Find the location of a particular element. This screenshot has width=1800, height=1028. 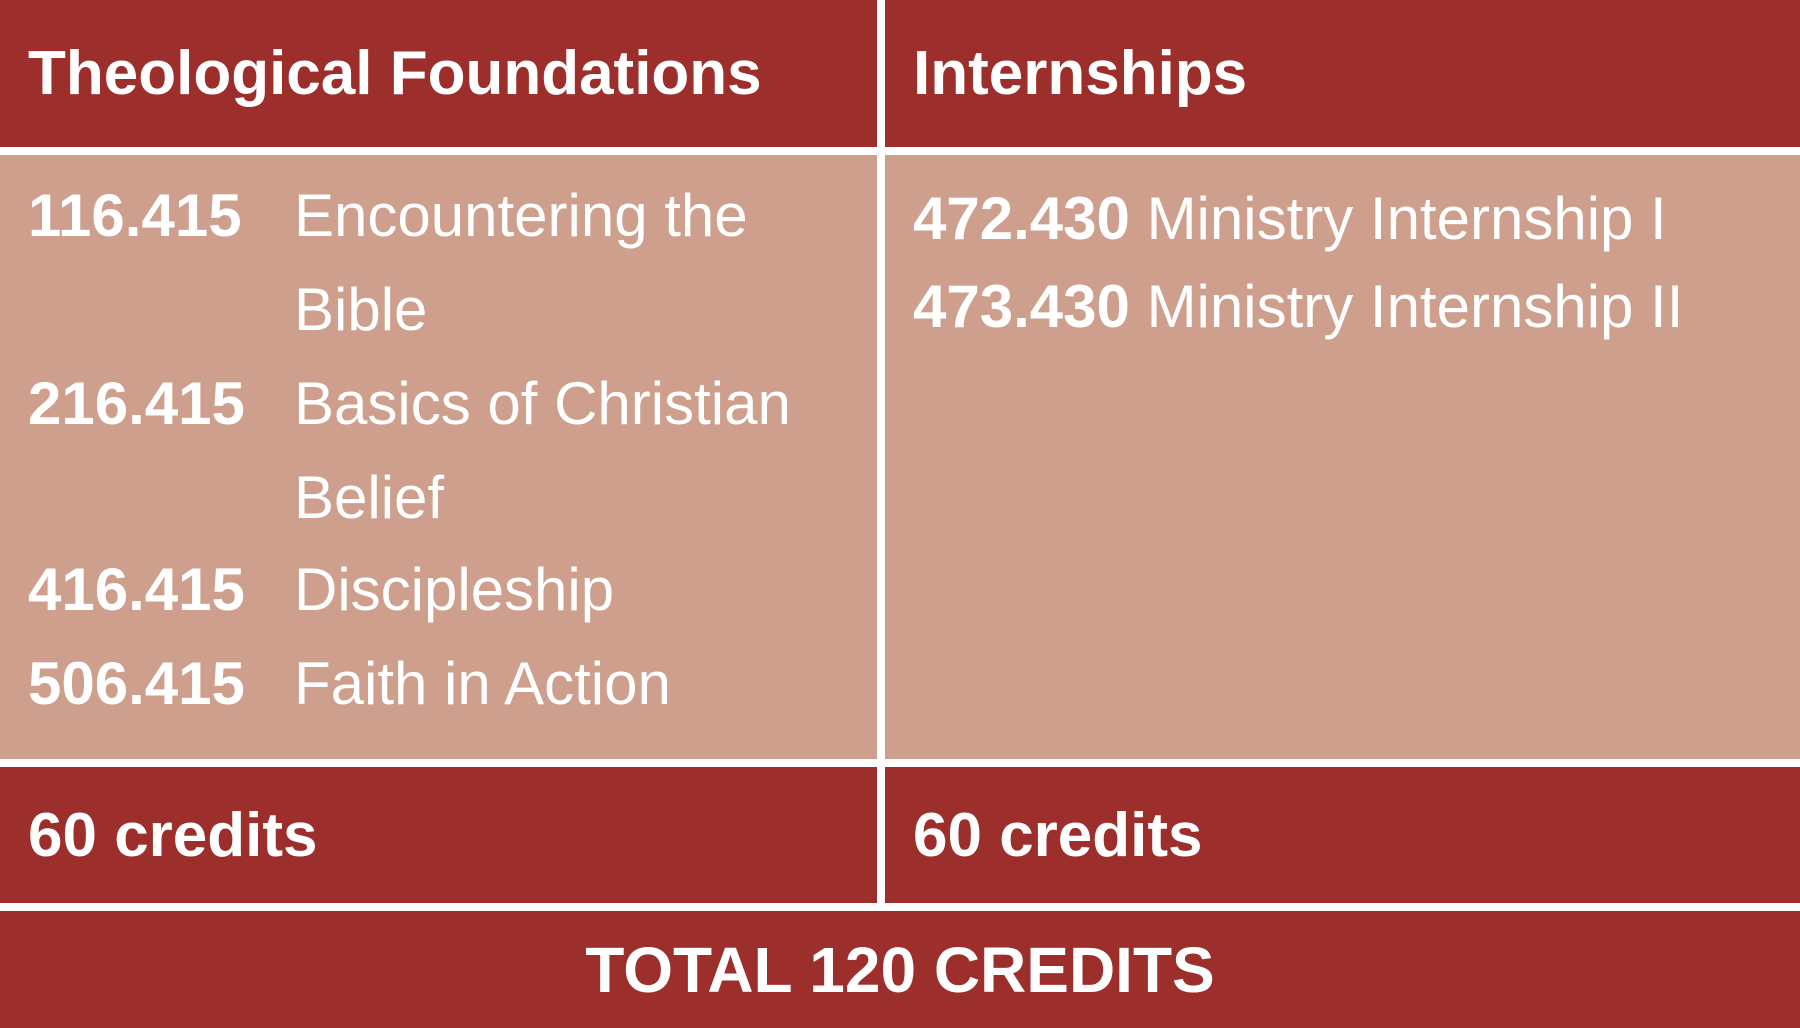

course-code: 116.415 is located at coordinates (135, 215).